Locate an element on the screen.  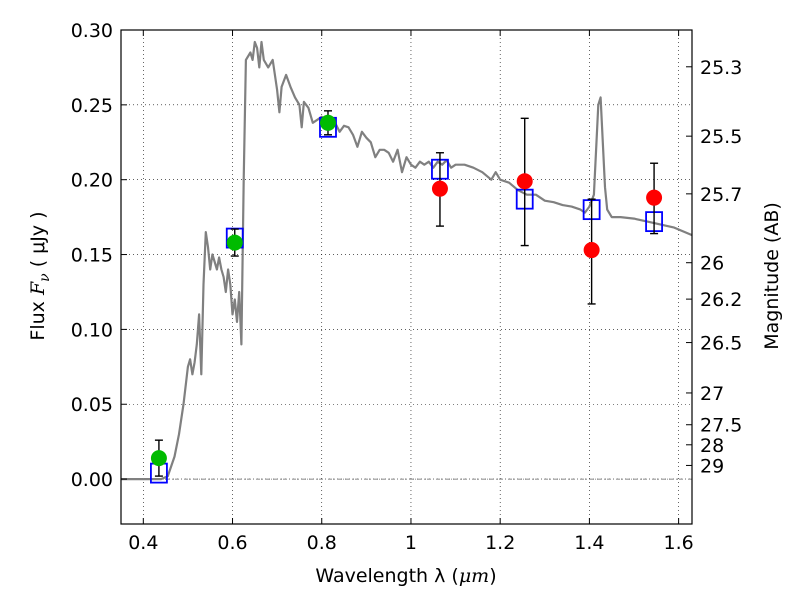
mag-tick-label: 27.5 is located at coordinates (721, 426).